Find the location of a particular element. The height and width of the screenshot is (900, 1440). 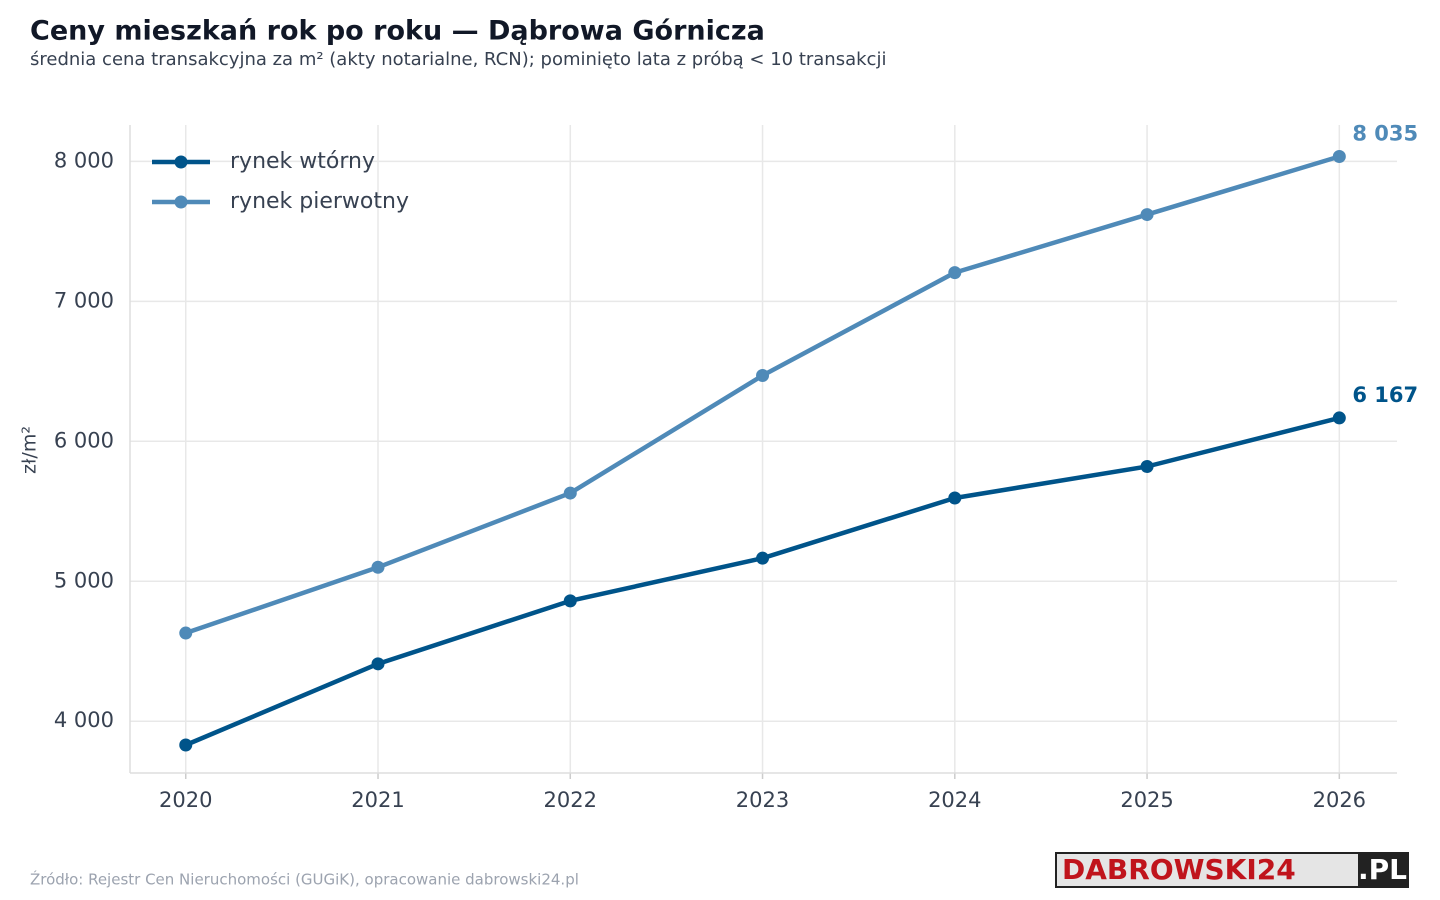

x-tick-label: 2024 is located at coordinates (954, 800).